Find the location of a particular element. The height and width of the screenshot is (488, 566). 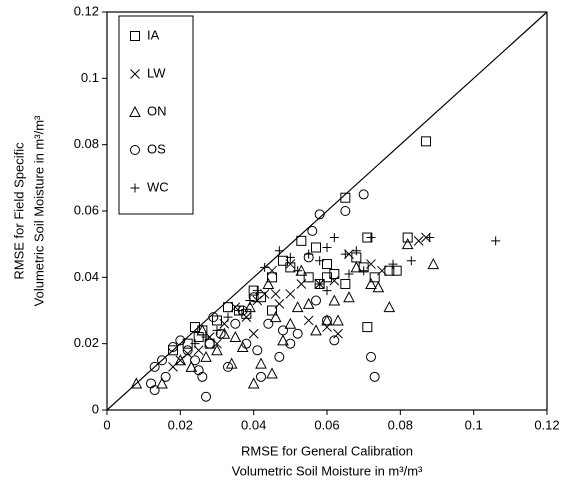

x-tick-label: 0.08 is located at coordinates (400, 424).